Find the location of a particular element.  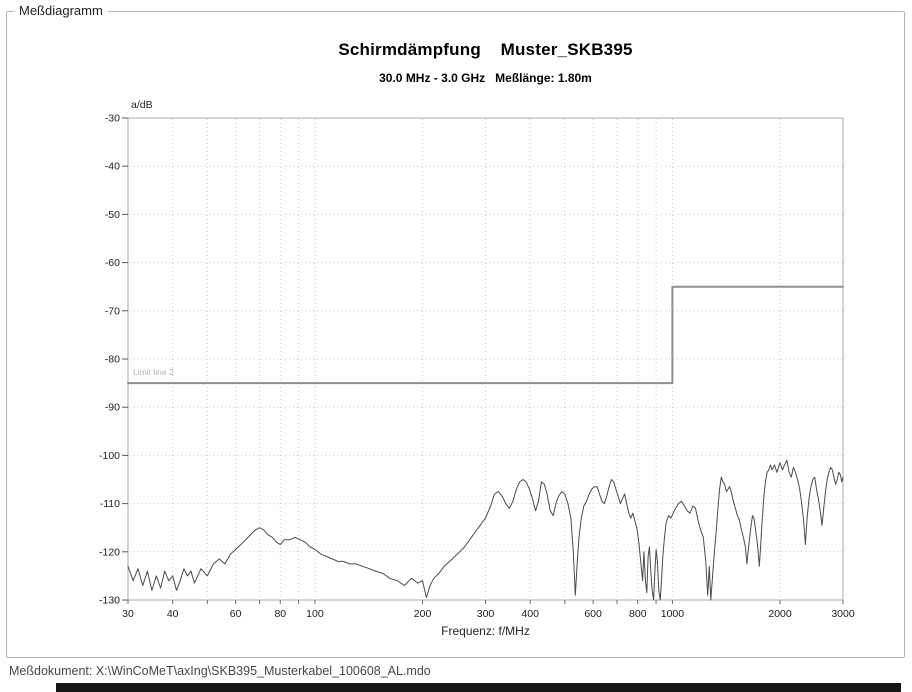

x-tick-label: 60 is located at coordinates (236, 614).